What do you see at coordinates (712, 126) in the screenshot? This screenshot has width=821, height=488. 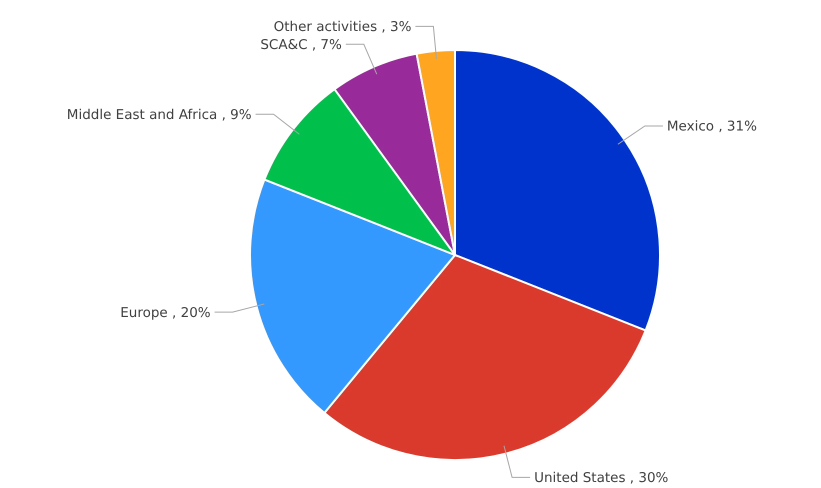 I see `slice-label: Mexico , 31%` at bounding box center [712, 126].